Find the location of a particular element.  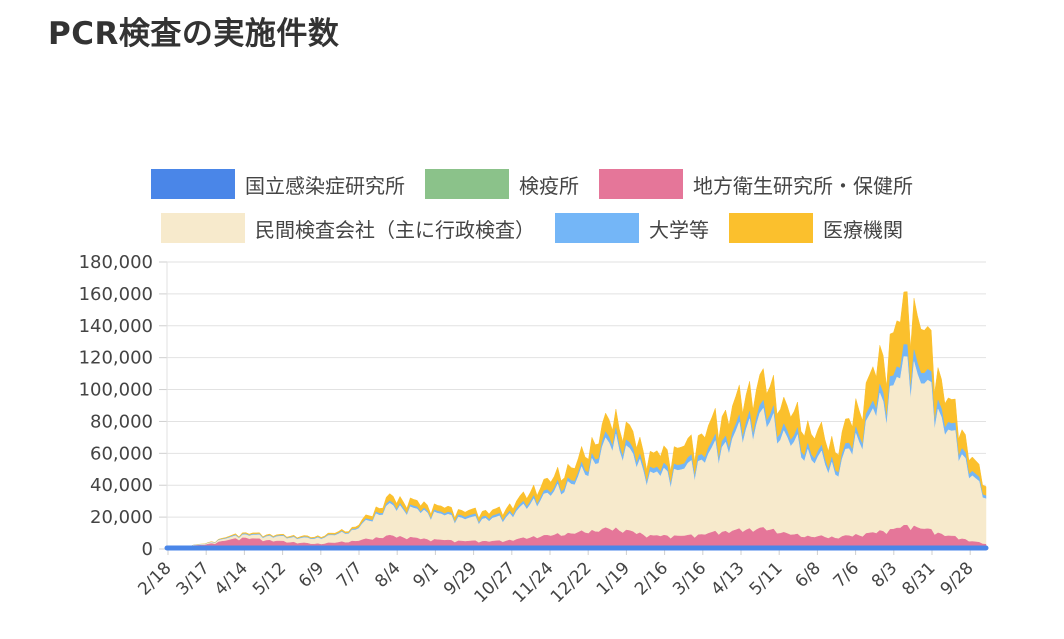

x-tick-label: 2/18 is located at coordinates (154, 578).